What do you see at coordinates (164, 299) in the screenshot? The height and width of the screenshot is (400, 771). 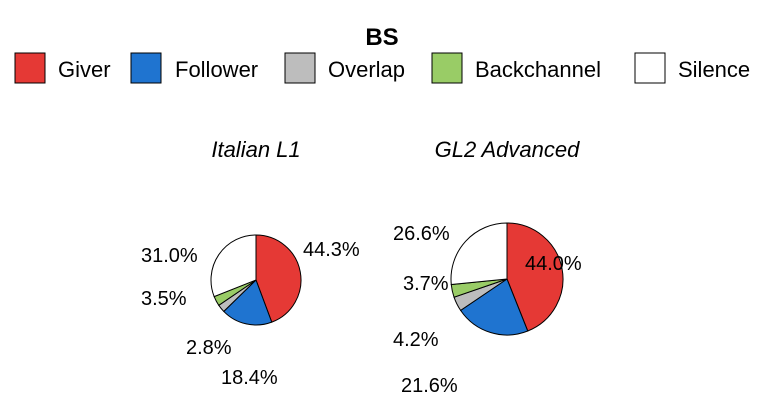 I see `slice-label-backchannel: 3.5%` at bounding box center [164, 299].